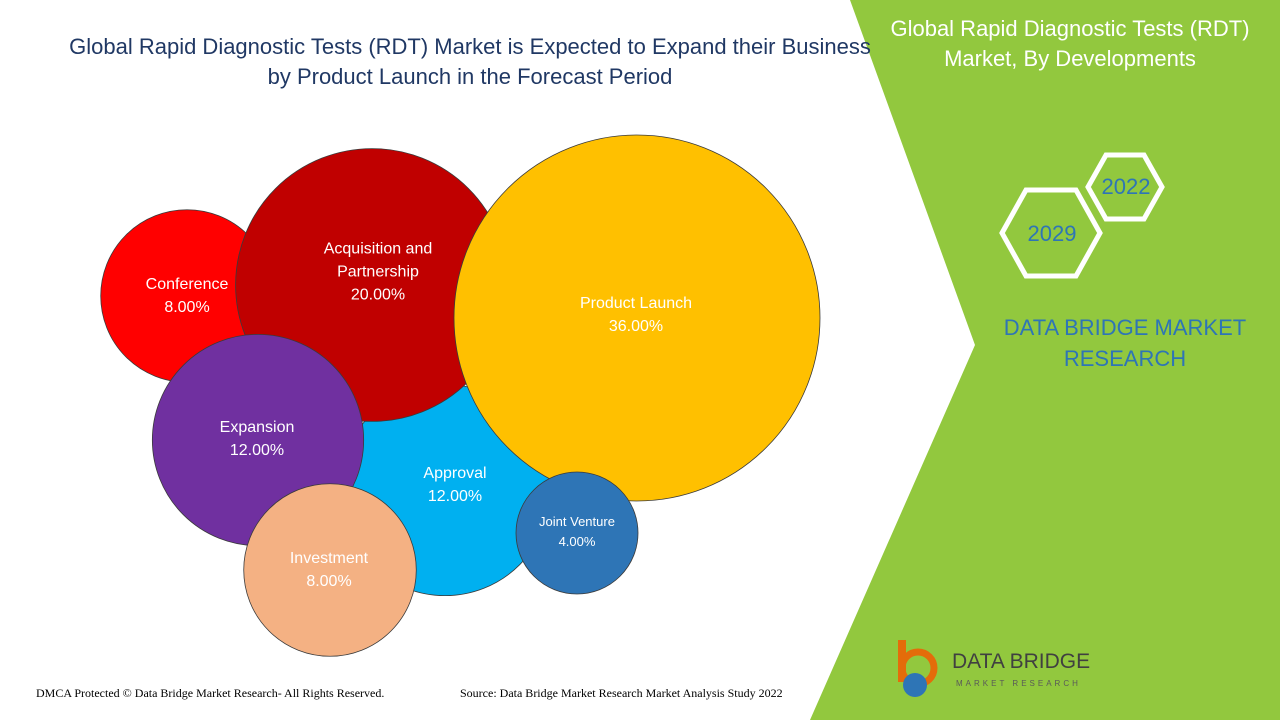  Describe the element at coordinates (636, 303) in the screenshot. I see `category-label: Product Launch` at that location.